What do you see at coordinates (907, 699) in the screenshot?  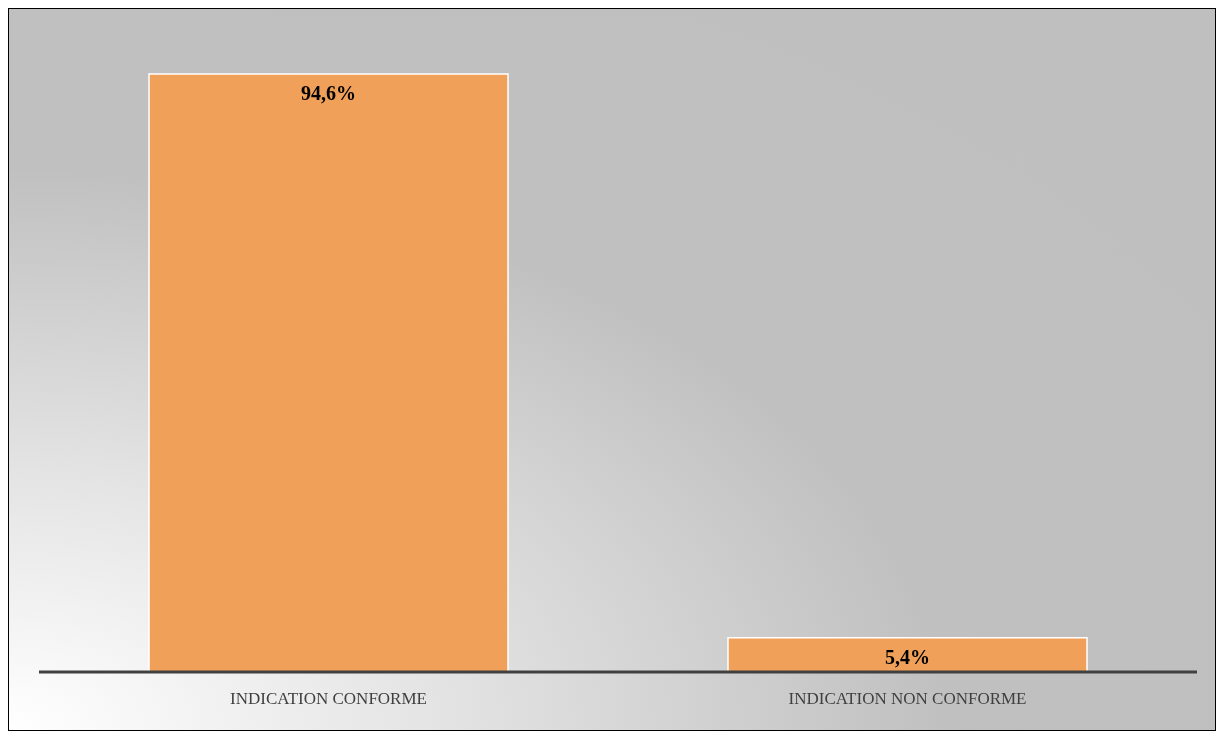 I see `x-tick-label: INDICATION NON CONFORME` at bounding box center [907, 699].